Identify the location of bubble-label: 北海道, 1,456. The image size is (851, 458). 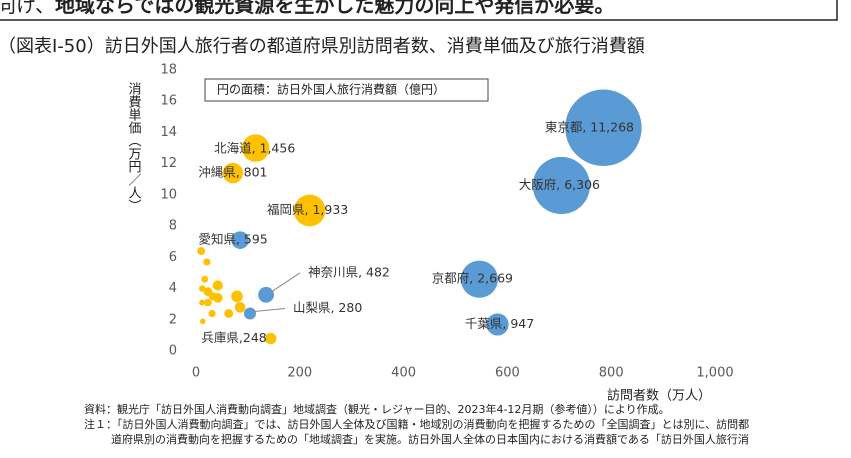
(254, 148).